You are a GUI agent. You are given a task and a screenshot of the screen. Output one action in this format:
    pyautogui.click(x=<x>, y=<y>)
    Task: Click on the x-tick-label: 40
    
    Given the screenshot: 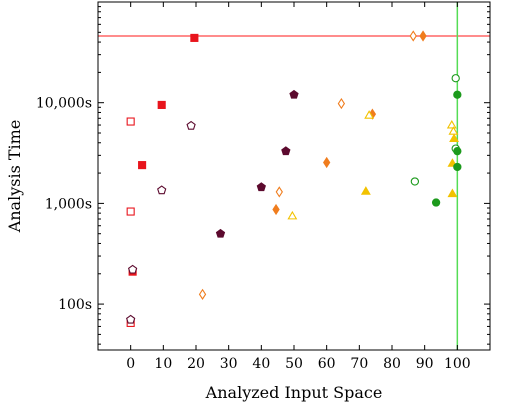 What is the action you would take?
    pyautogui.click(x=261, y=364)
    